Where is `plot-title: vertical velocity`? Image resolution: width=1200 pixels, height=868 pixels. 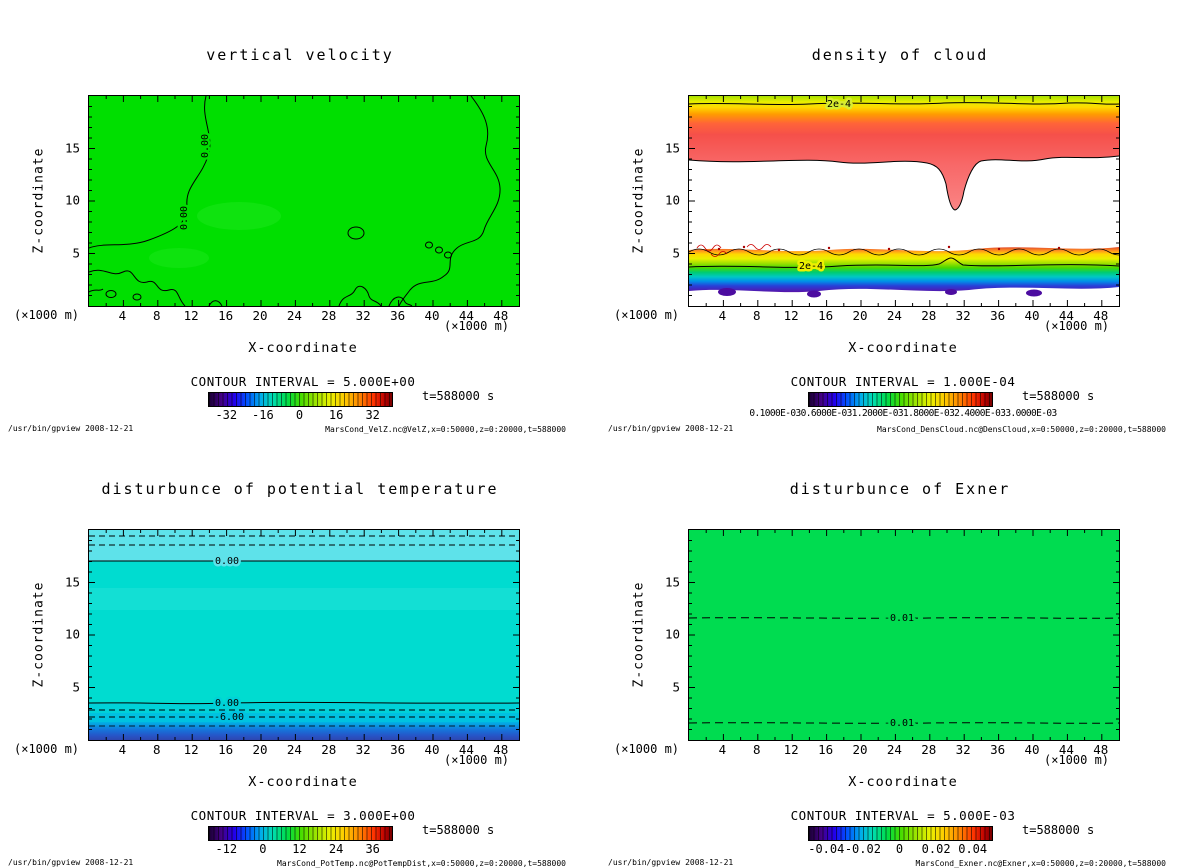 plot-title: vertical velocity is located at coordinates (300, 55).